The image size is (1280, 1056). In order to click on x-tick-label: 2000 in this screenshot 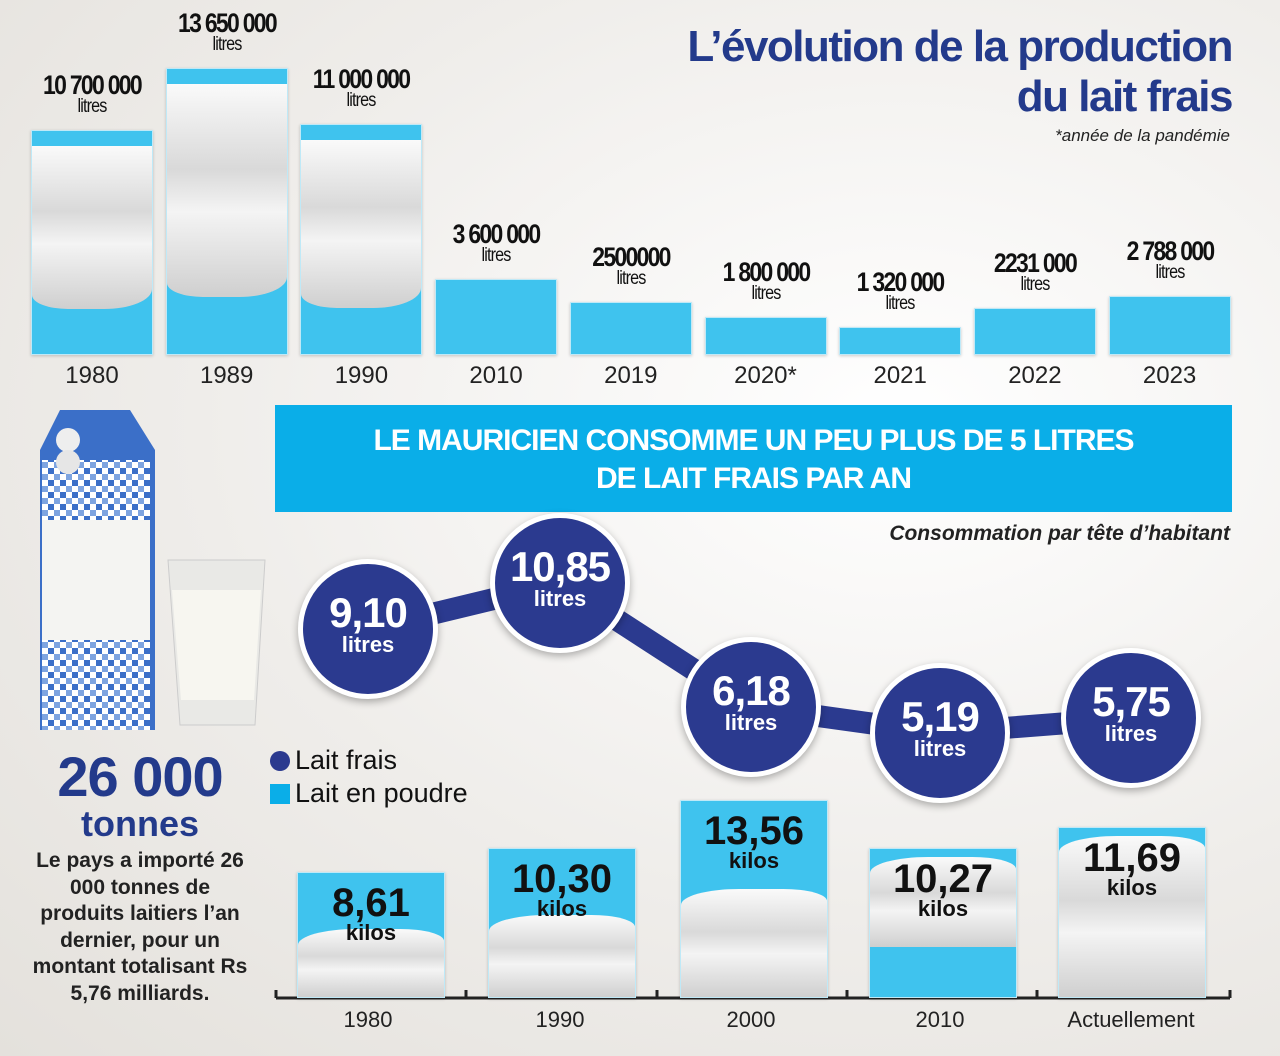, I will do `click(751, 1019)`.